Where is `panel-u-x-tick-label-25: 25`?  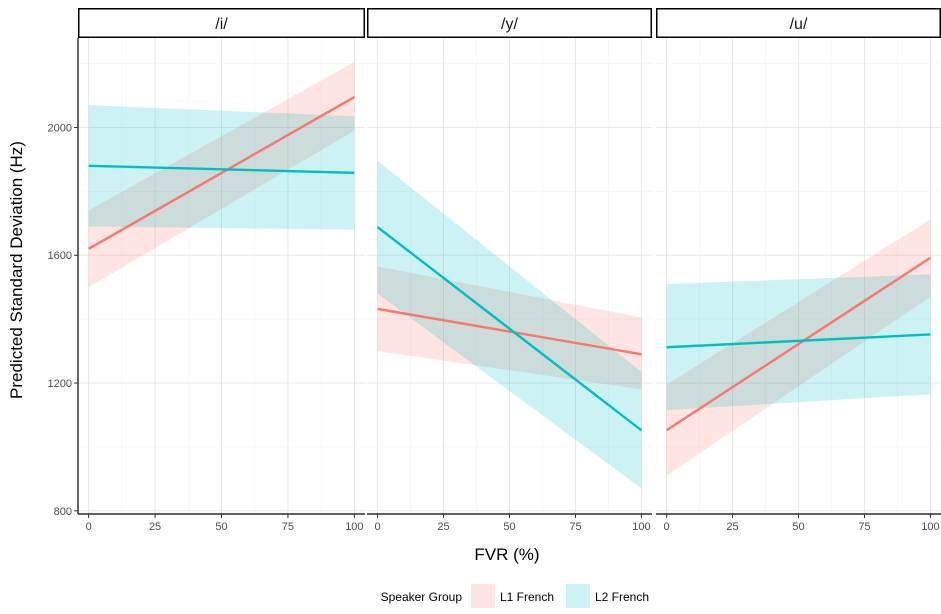 panel-u-x-tick-label-25: 25 is located at coordinates (732, 527).